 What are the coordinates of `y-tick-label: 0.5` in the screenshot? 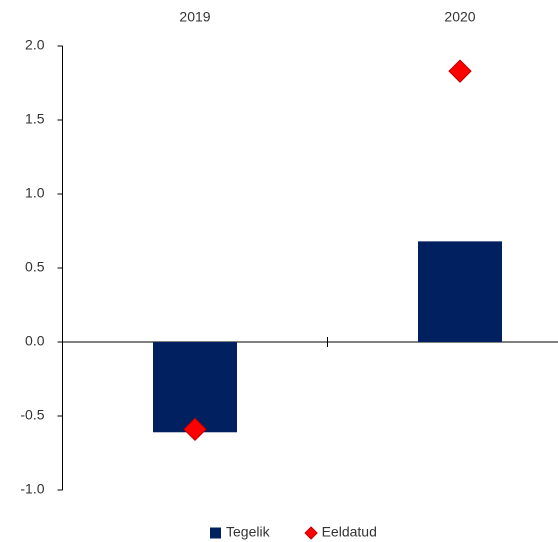 It's located at (35, 267).